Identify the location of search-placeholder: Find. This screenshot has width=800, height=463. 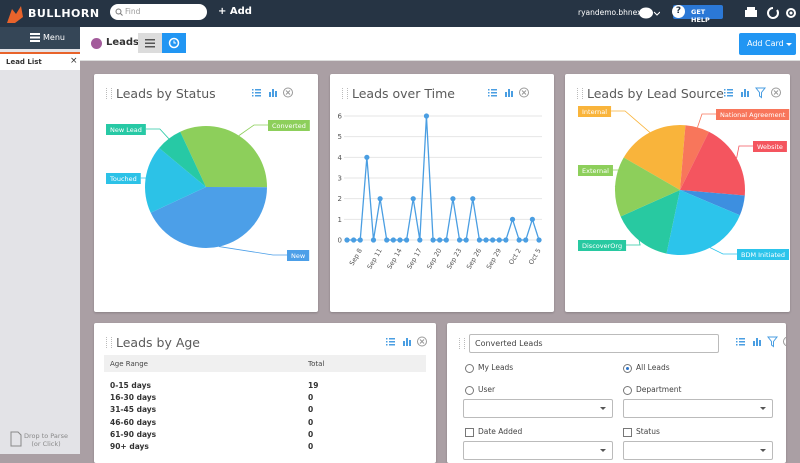
(133, 11).